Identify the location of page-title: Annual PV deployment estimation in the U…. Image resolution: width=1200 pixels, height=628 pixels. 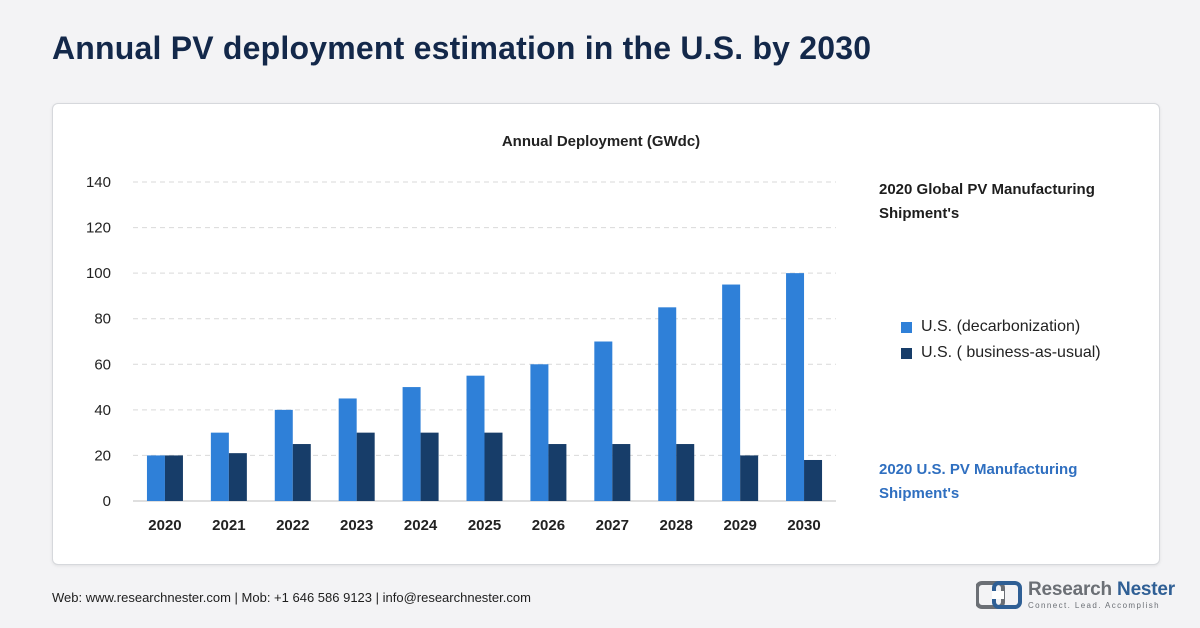
(462, 48).